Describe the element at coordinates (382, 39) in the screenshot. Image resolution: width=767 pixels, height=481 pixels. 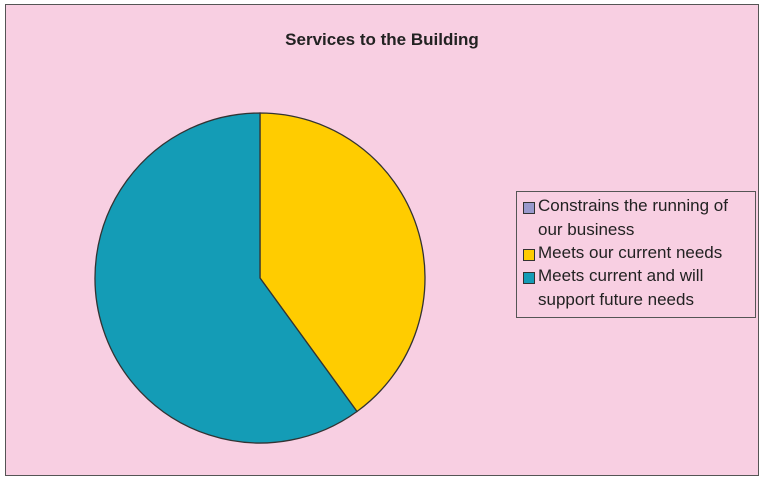
I see `chart-title: Services to the Building` at that location.